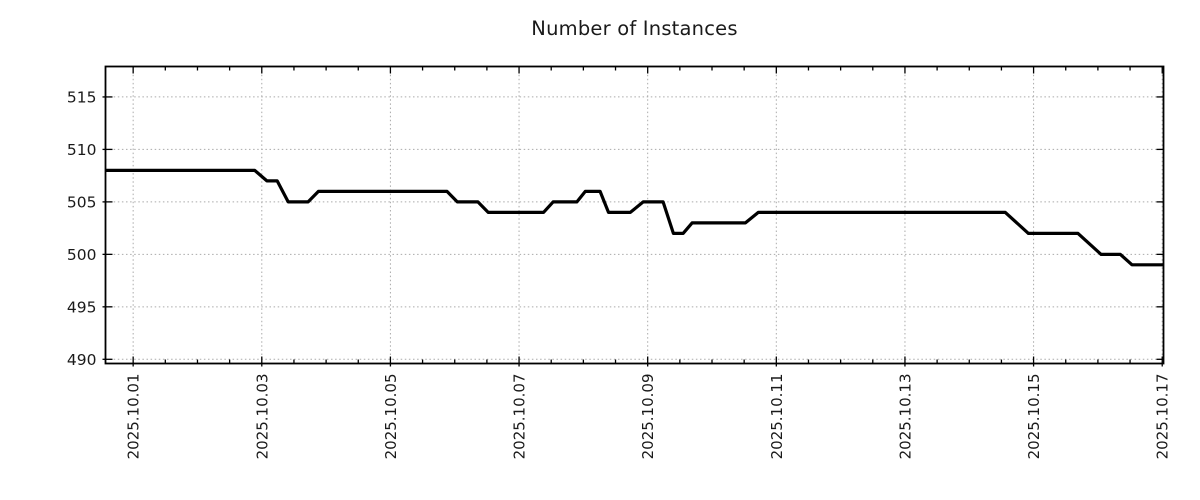 This screenshot has height=500, width=1200. What do you see at coordinates (648, 417) in the screenshot?
I see `x-tick-label: 2025.10.09` at bounding box center [648, 417].